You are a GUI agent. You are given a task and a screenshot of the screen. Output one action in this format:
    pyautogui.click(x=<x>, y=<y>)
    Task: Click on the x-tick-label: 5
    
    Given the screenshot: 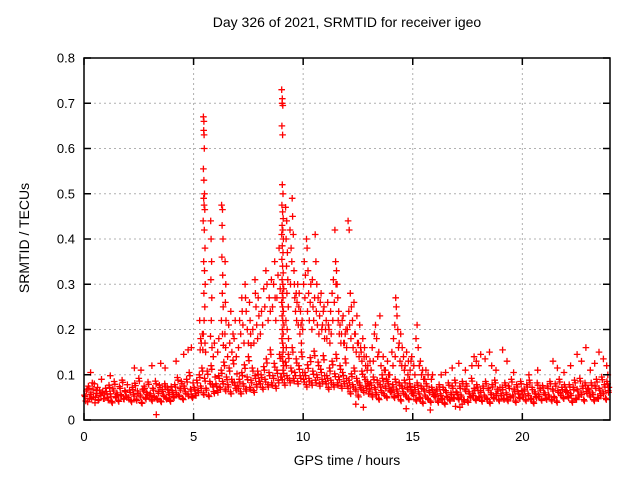 What is the action you would take?
    pyautogui.click(x=193, y=436)
    